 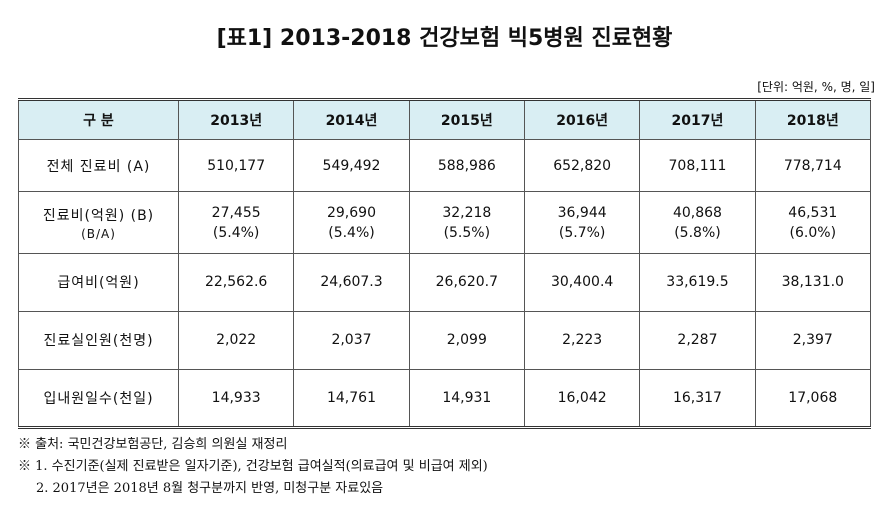 I want to click on table-cell: 33,619.5, so click(x=697, y=282).